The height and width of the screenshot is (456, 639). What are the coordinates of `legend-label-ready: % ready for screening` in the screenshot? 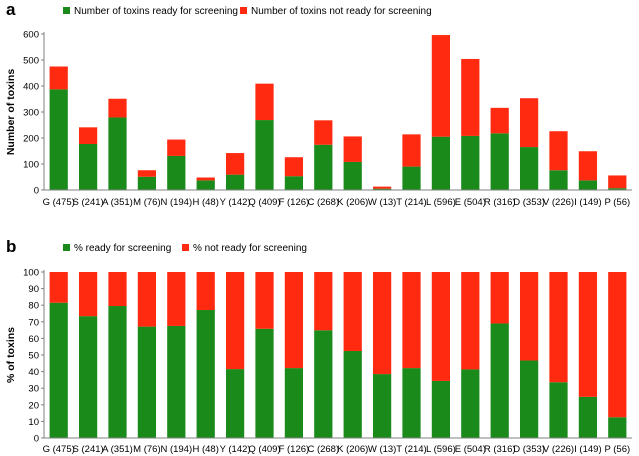 It's located at (122, 248).